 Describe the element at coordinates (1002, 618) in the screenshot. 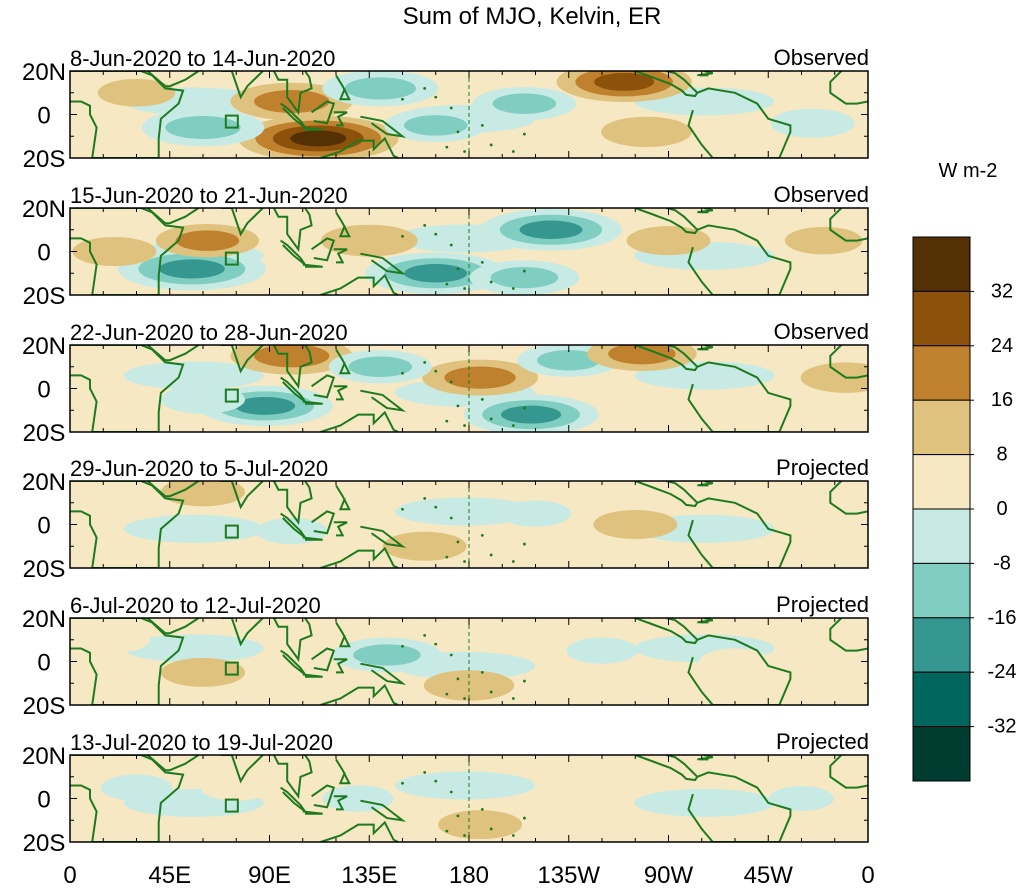

I see `colorbar-label: -16` at that location.